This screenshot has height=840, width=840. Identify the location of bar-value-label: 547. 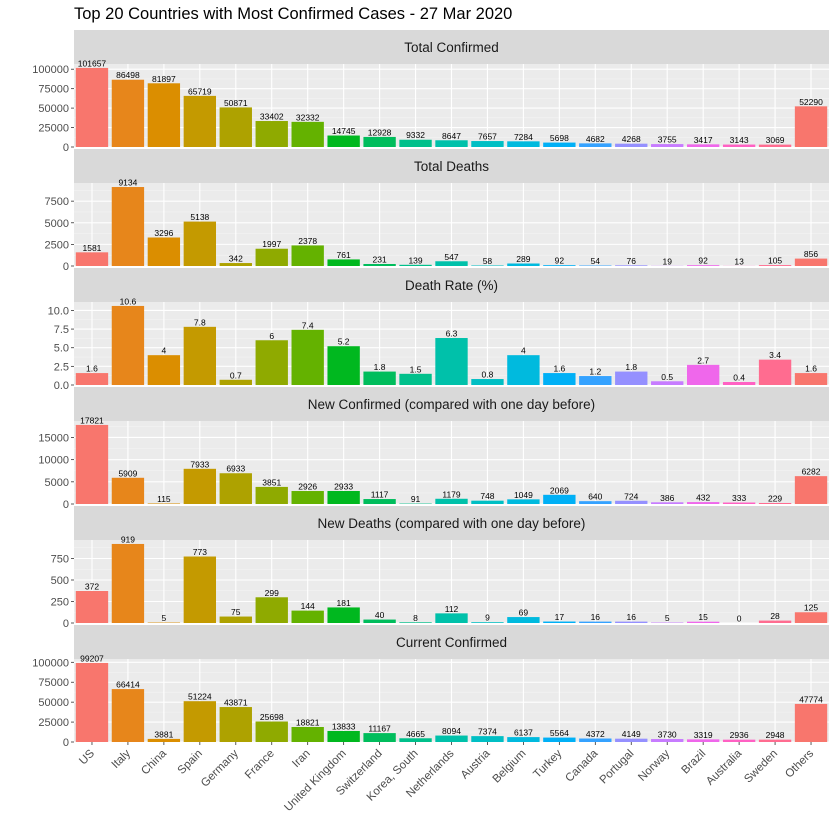
(451, 257).